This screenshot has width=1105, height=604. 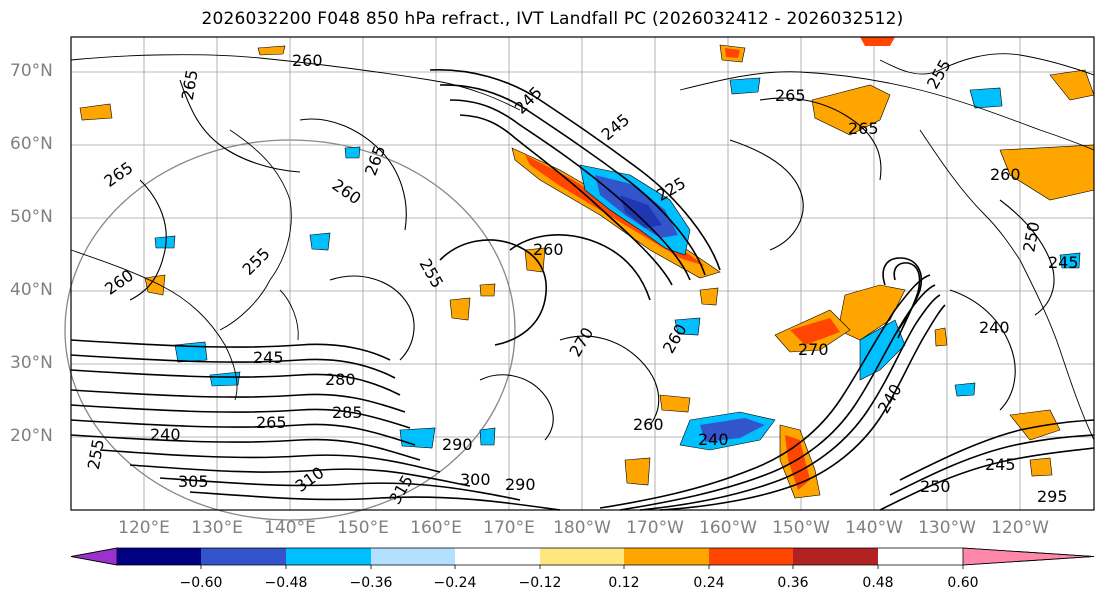 What do you see at coordinates (31, 71) in the screenshot?
I see `lat-label: 70°N` at bounding box center [31, 71].